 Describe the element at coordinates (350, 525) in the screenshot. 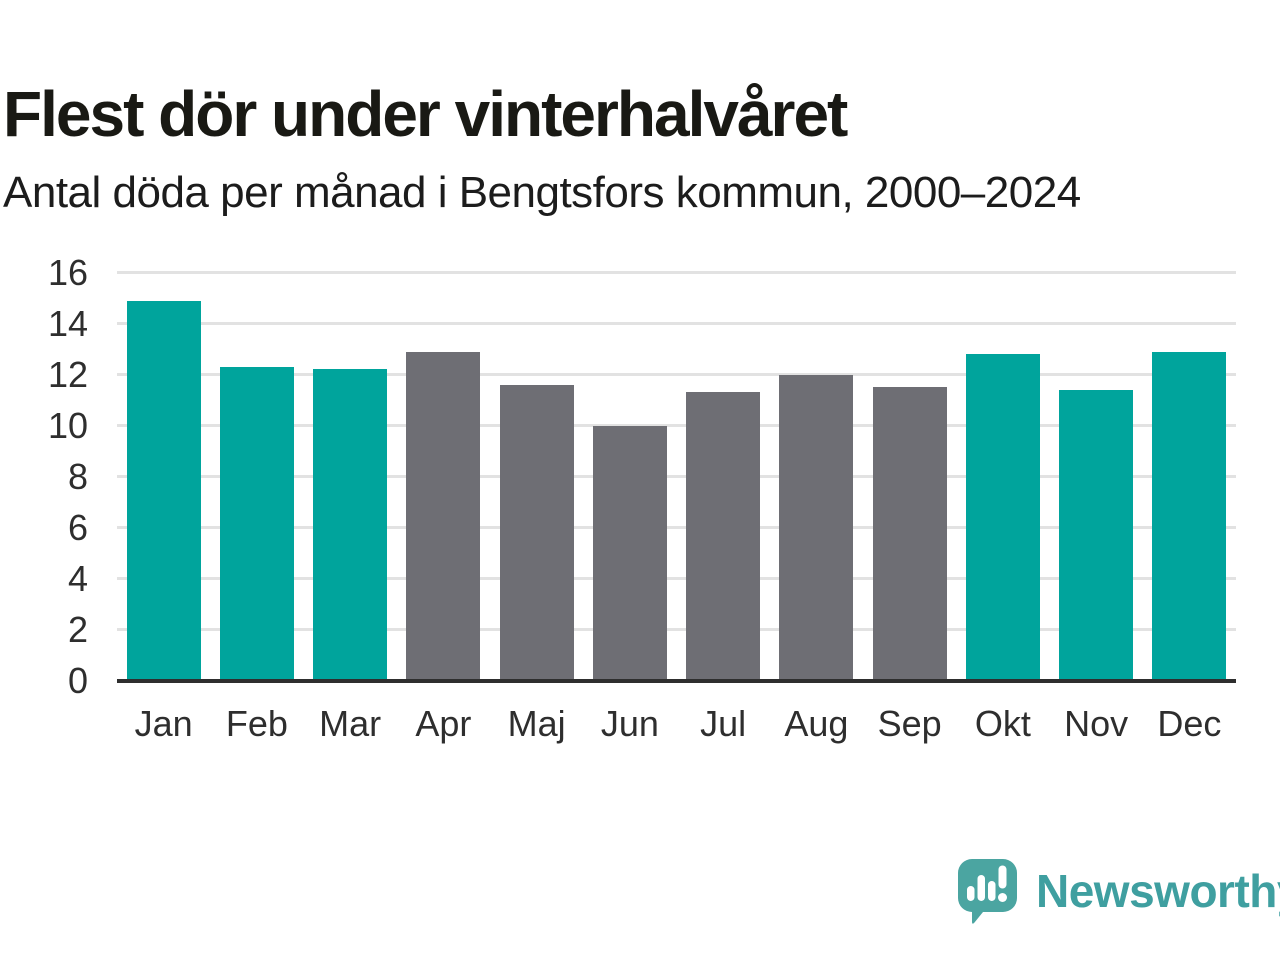

I see `bar-mar` at that location.